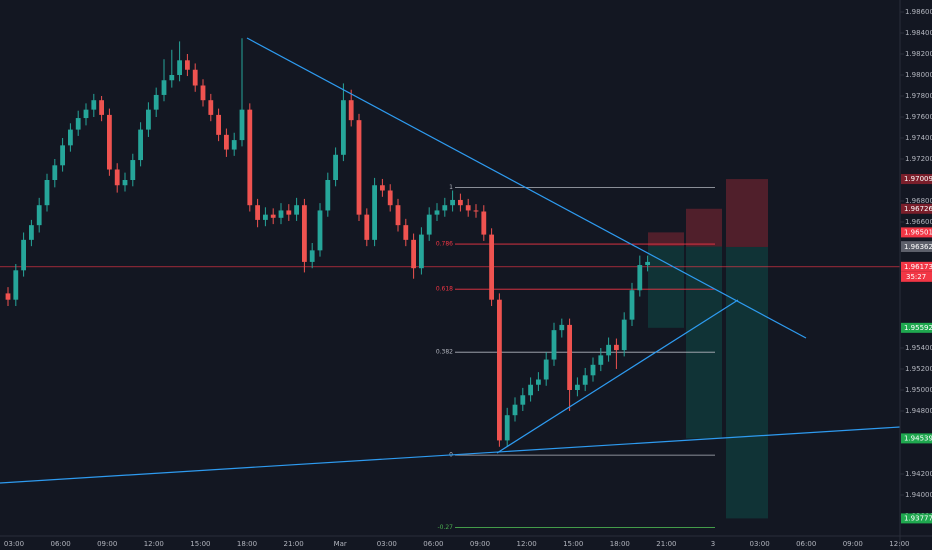 Image resolution: width=932 pixels, height=550 pixels. Describe the element at coordinates (200, 544) in the screenshot. I see `x-tick-label: 15:00` at that location.